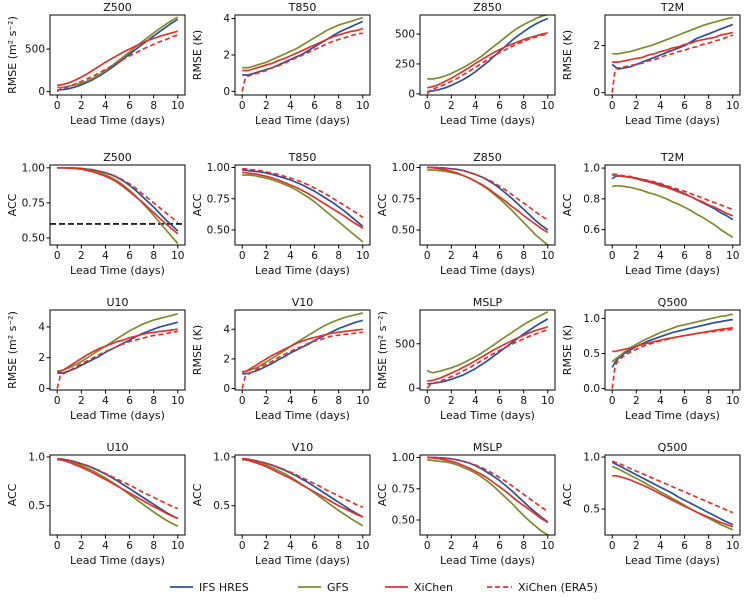  What do you see at coordinates (117, 302) in the screenshot?
I see `panel-title: U10` at bounding box center [117, 302].